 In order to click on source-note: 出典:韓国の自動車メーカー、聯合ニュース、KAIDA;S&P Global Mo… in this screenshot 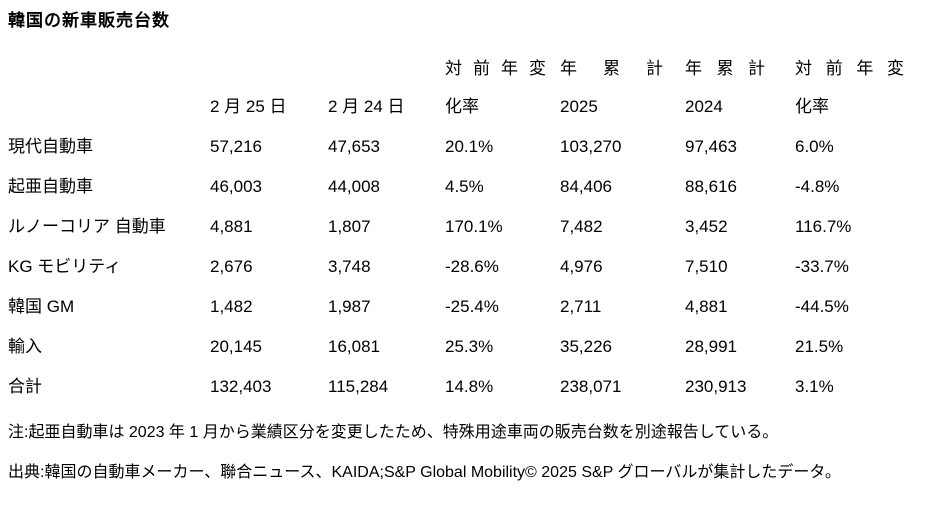, I will do `click(424, 472)`.